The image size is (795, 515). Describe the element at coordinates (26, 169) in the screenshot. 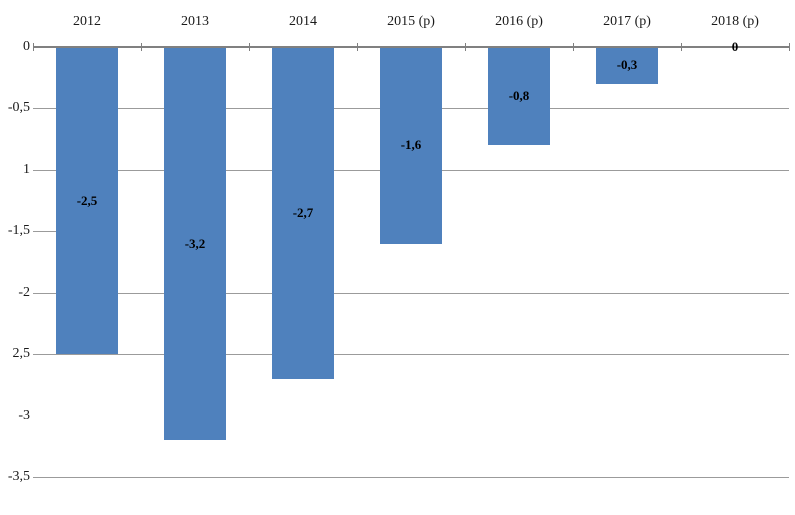

I see `y-tick-label: 1` at that location.